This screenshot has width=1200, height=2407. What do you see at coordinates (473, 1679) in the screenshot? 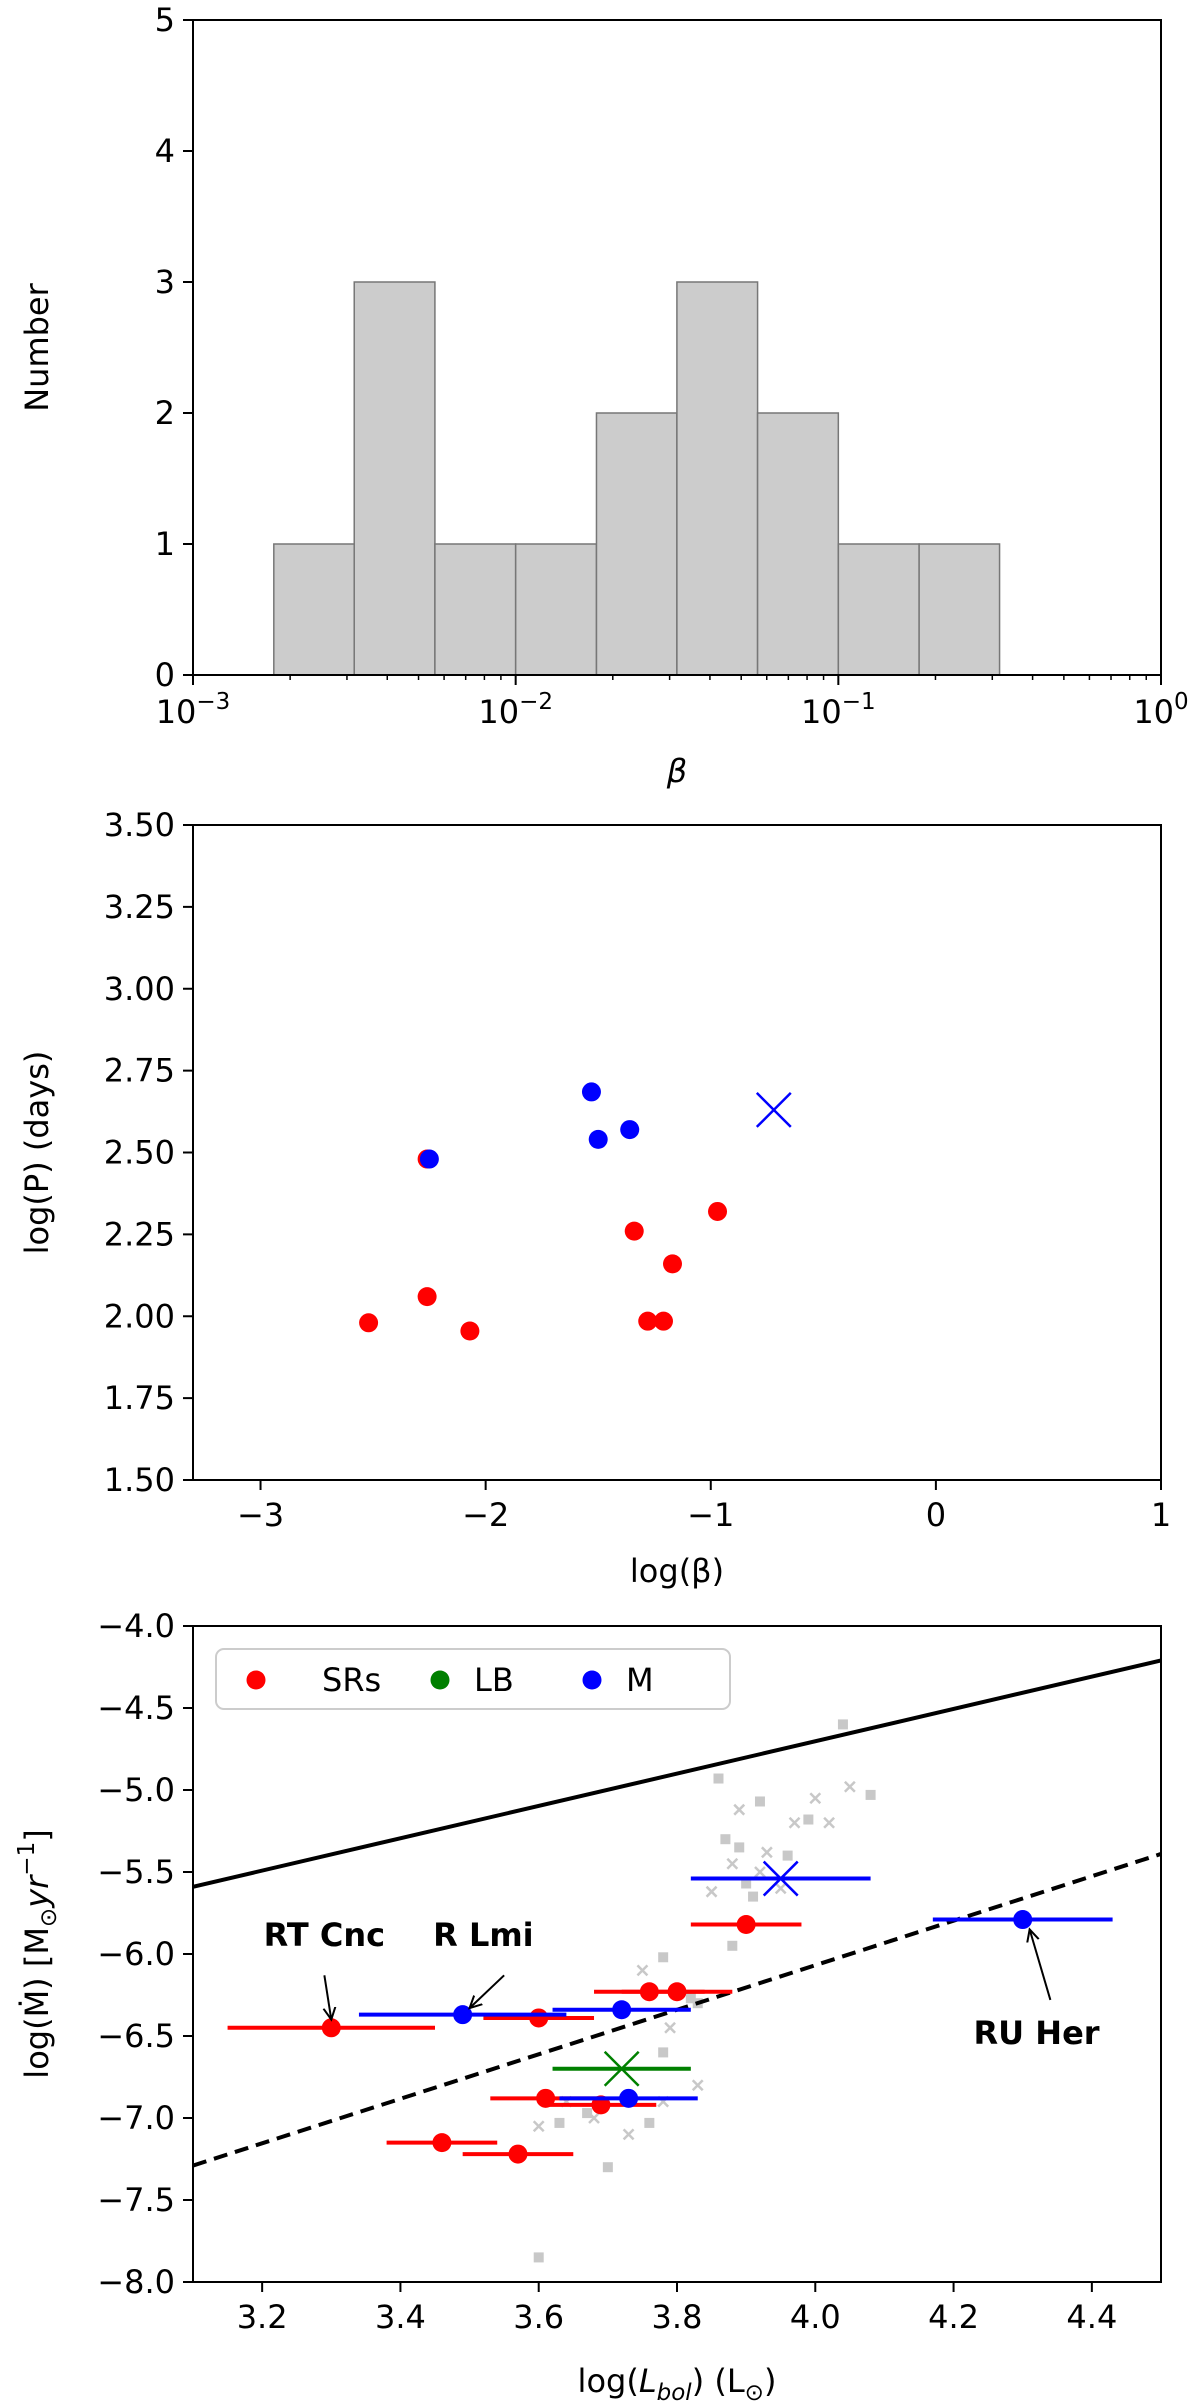
I see `legend: SRs LB M` at bounding box center [473, 1679].